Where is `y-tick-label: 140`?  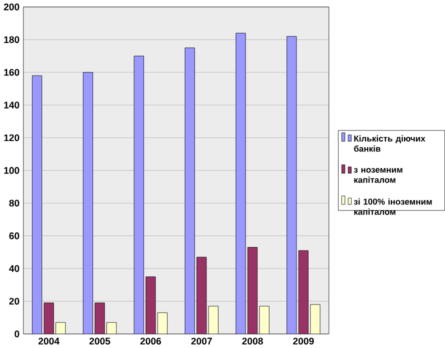 y-tick-label: 140 is located at coordinates (12, 105).